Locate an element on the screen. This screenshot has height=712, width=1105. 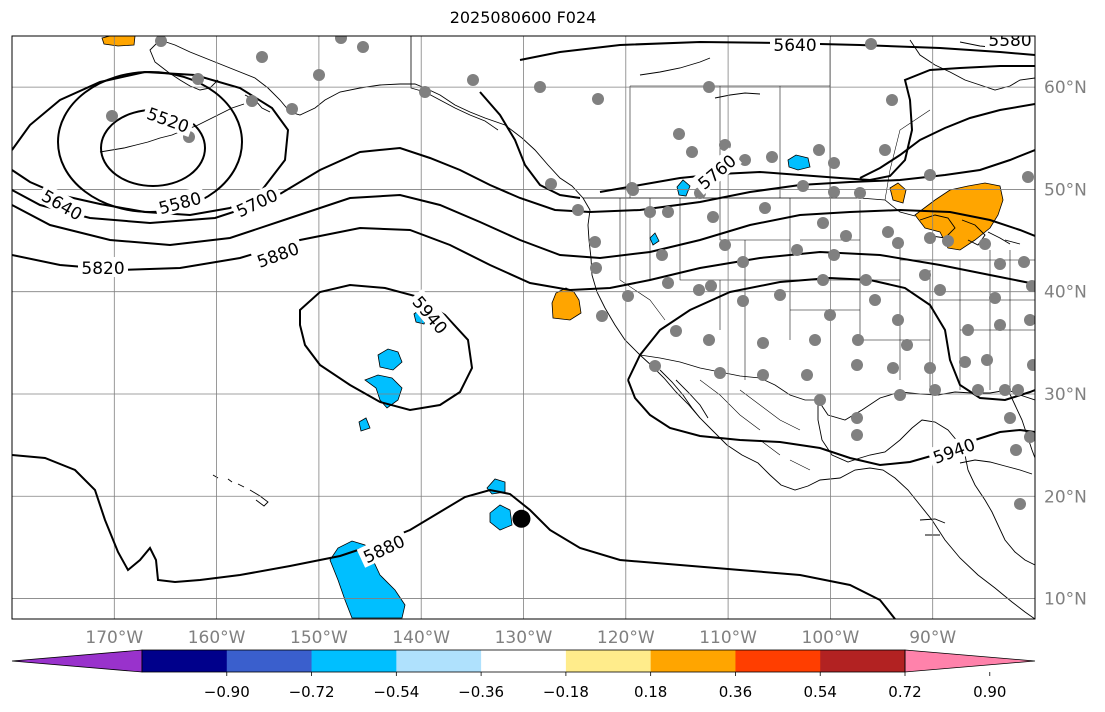
contour-label: 5580 is located at coordinates (1010, 41).